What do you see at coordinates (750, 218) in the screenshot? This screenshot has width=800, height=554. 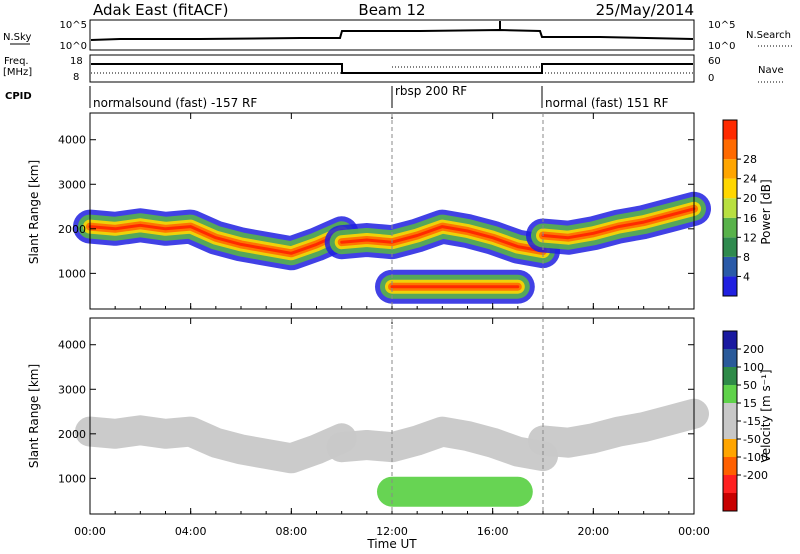 I see `power-colorbar-tick-label: 16` at bounding box center [750, 218].